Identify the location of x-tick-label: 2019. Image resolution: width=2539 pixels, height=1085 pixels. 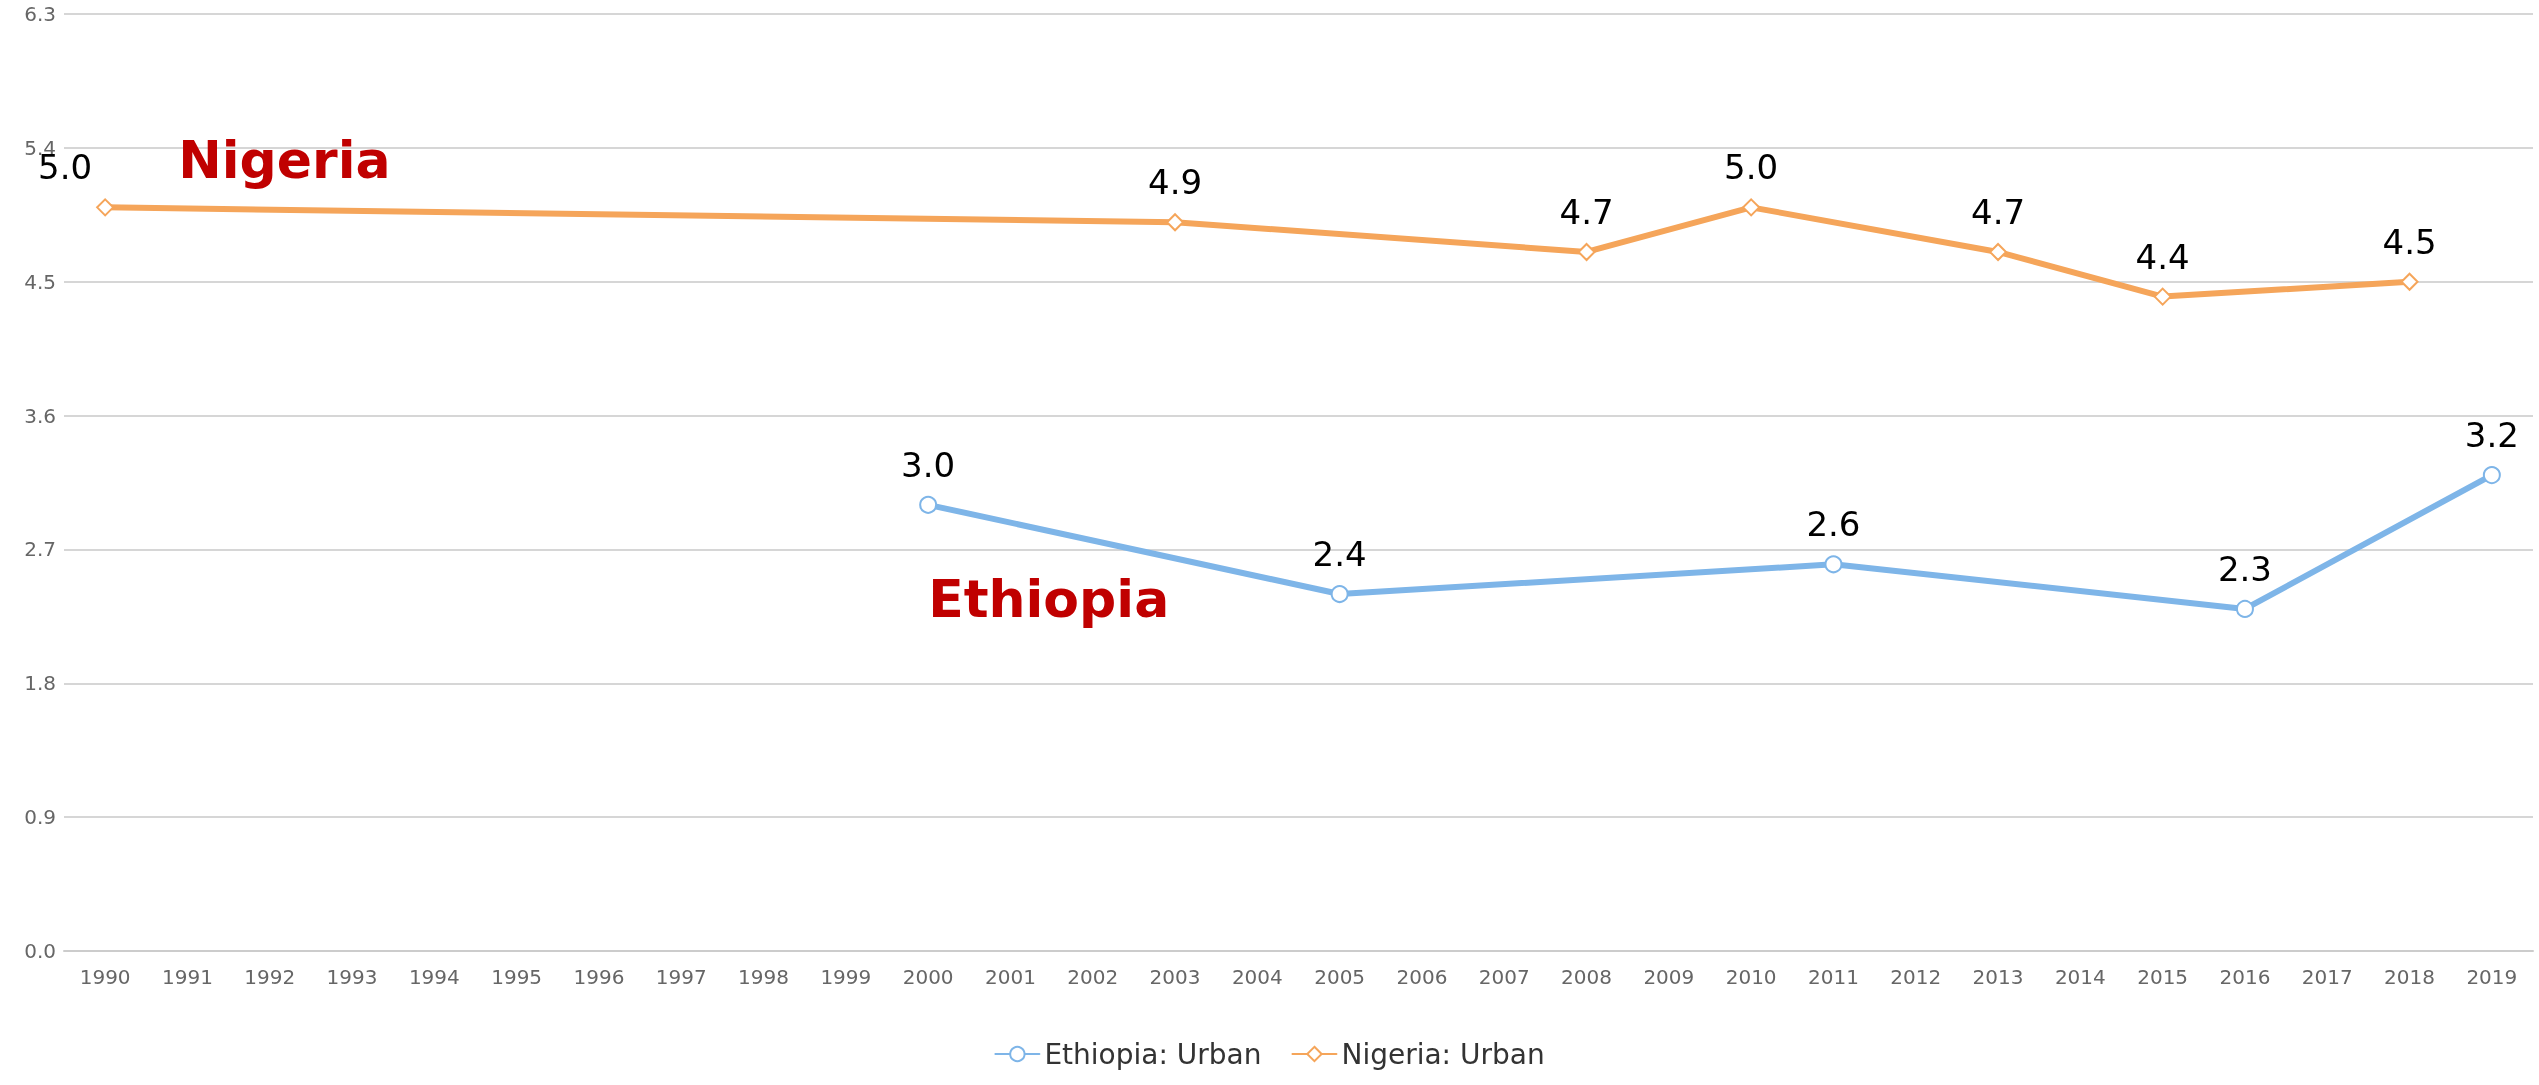
(2492, 977).